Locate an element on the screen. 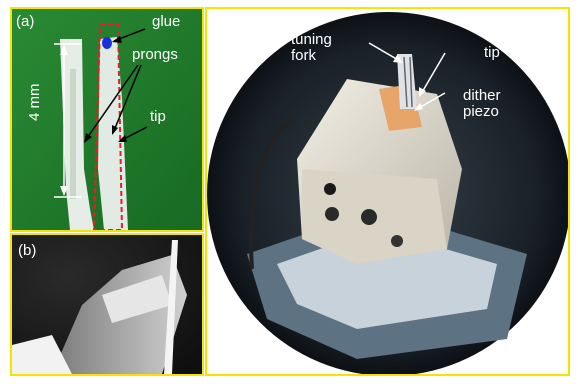 The height and width of the screenshot is (384, 578). cable is located at coordinates (271, 194).